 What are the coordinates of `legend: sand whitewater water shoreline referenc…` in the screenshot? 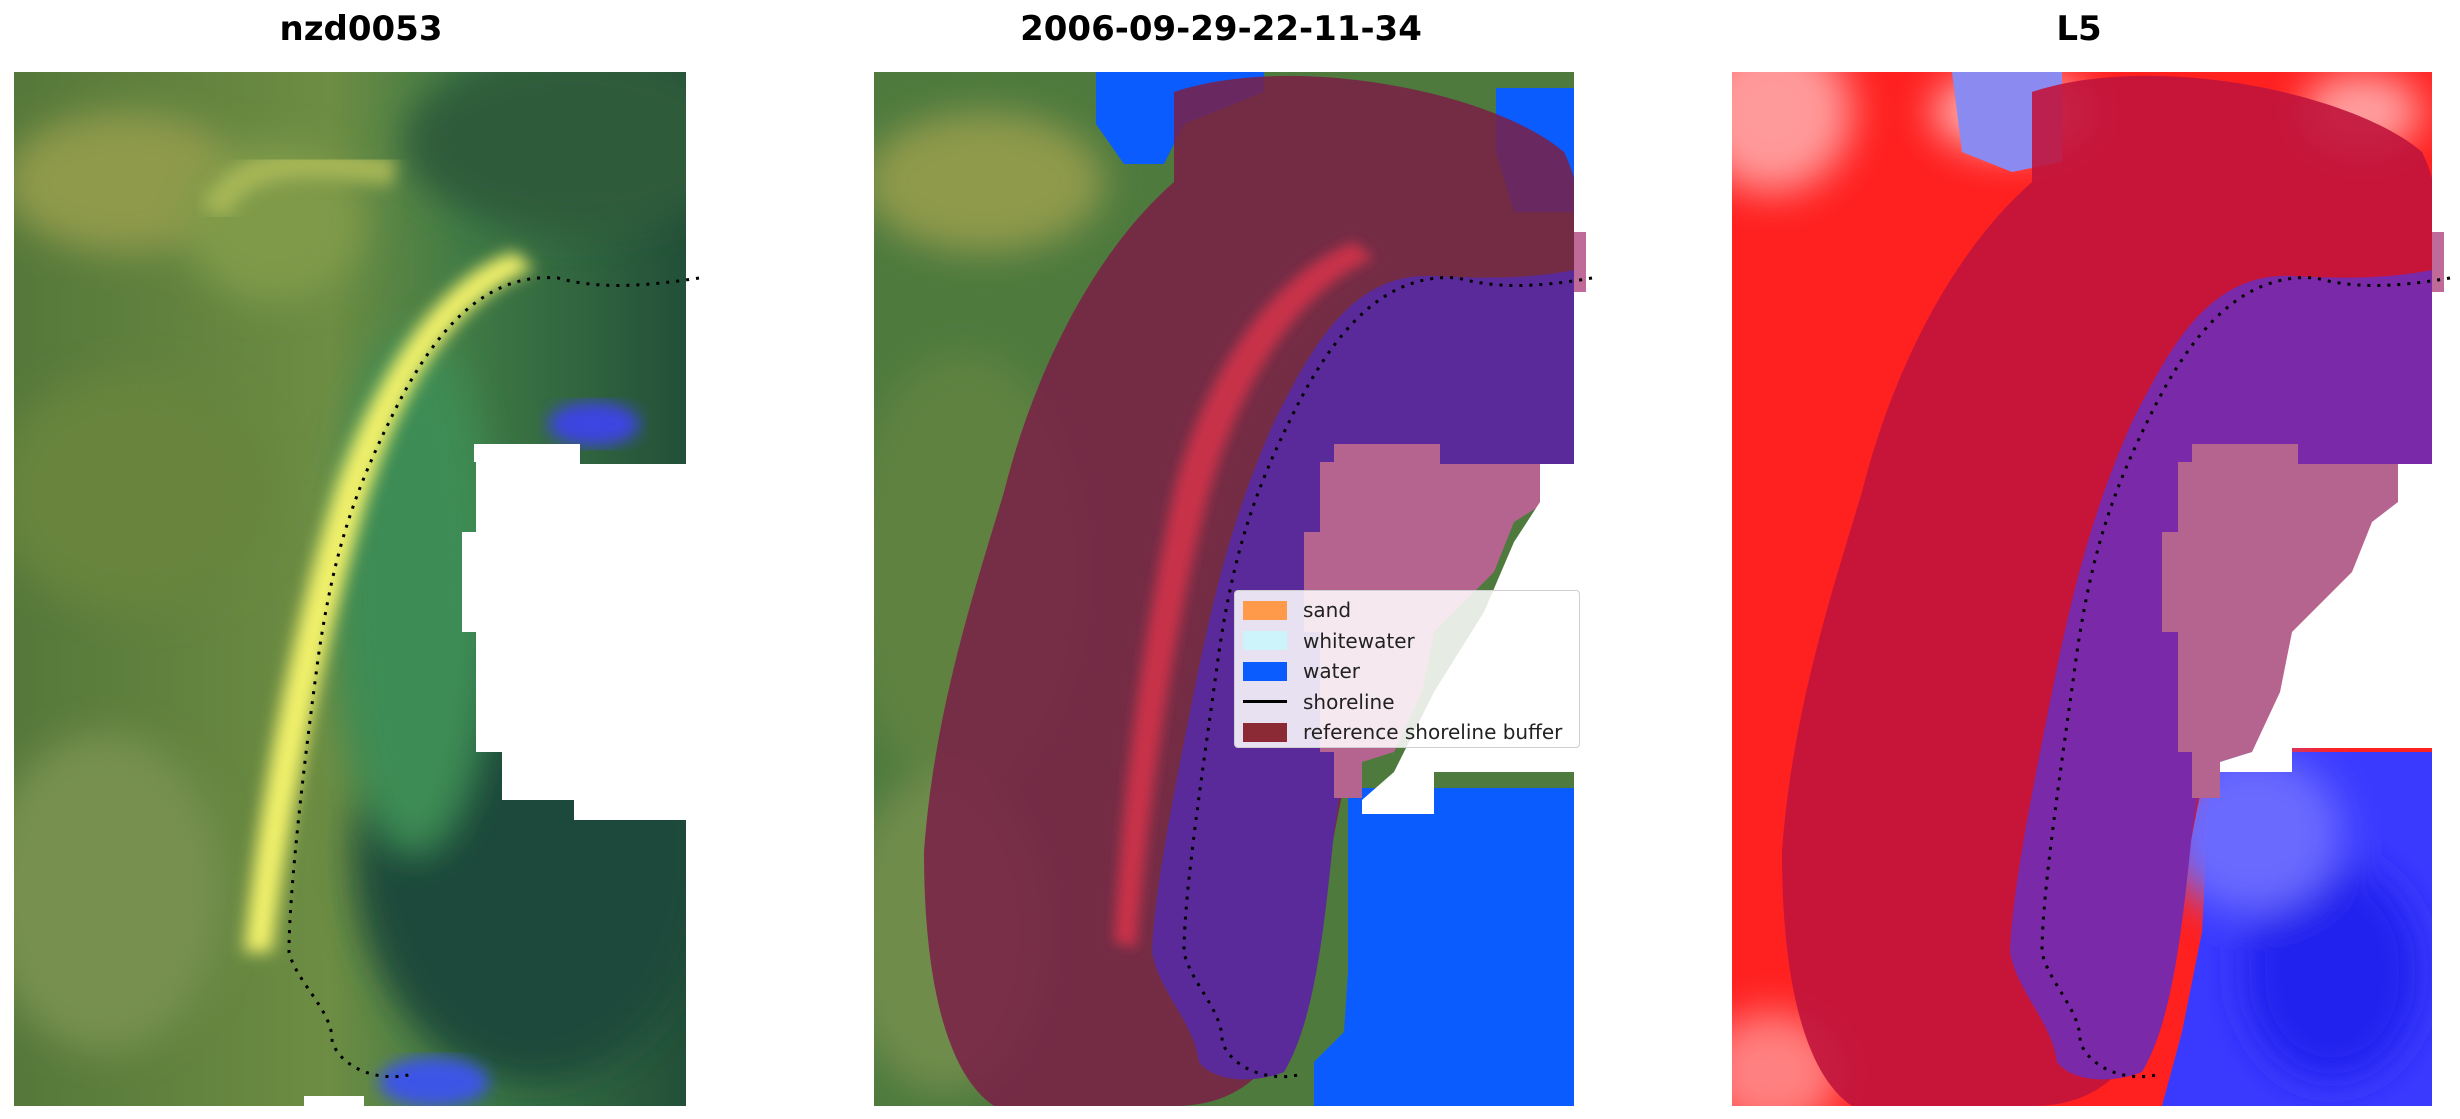 It's located at (1407, 669).